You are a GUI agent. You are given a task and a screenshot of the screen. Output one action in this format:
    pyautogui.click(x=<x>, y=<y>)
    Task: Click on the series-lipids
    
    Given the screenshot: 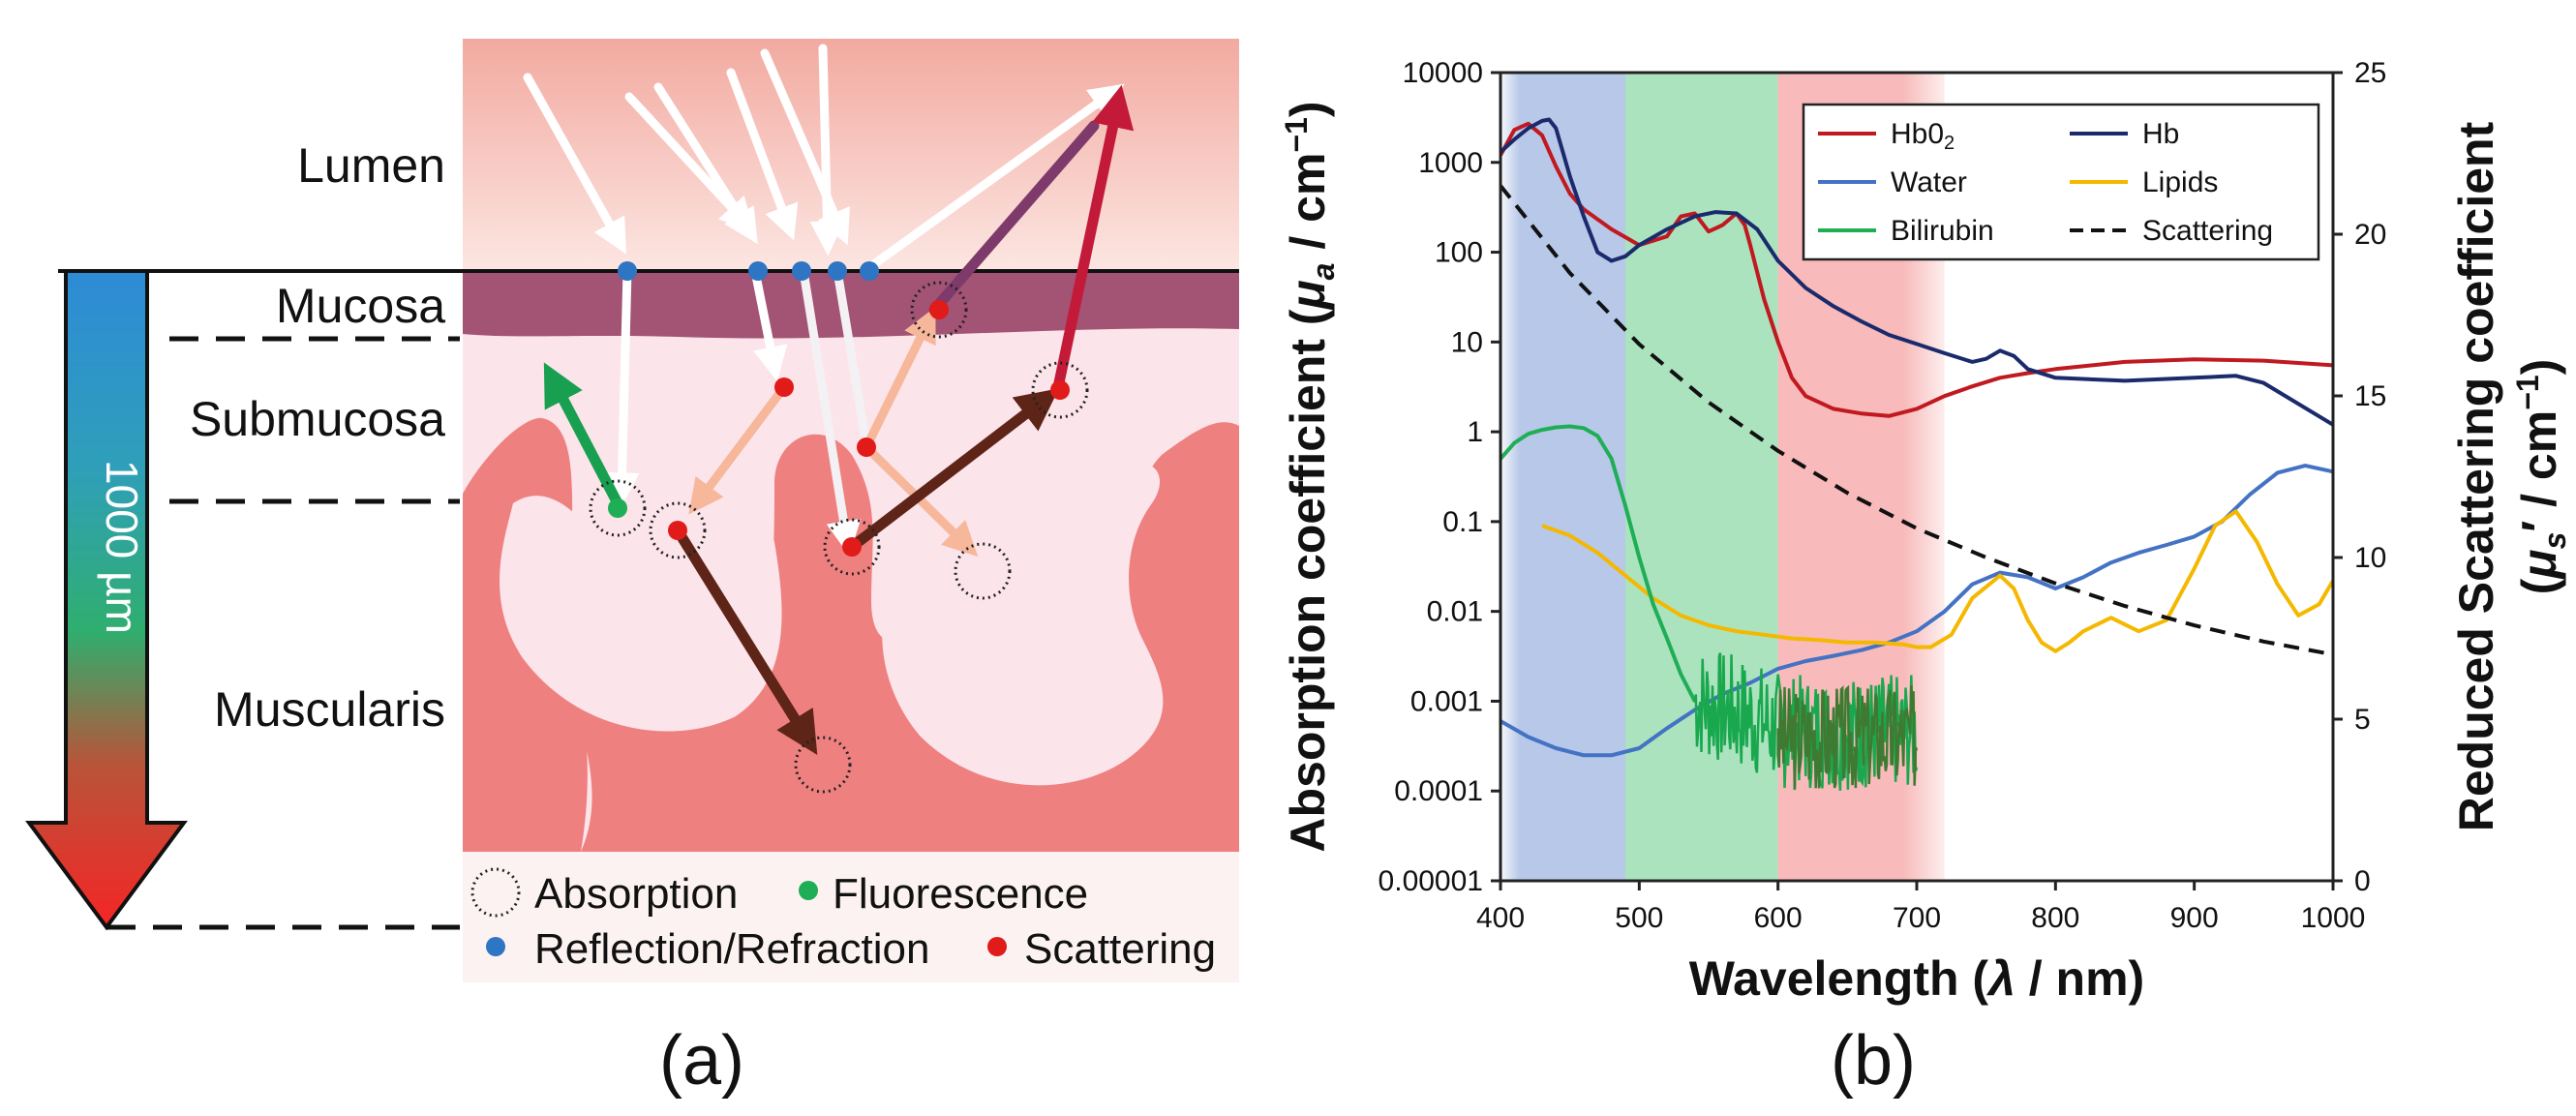 What is the action you would take?
    pyautogui.click(x=1937, y=581)
    